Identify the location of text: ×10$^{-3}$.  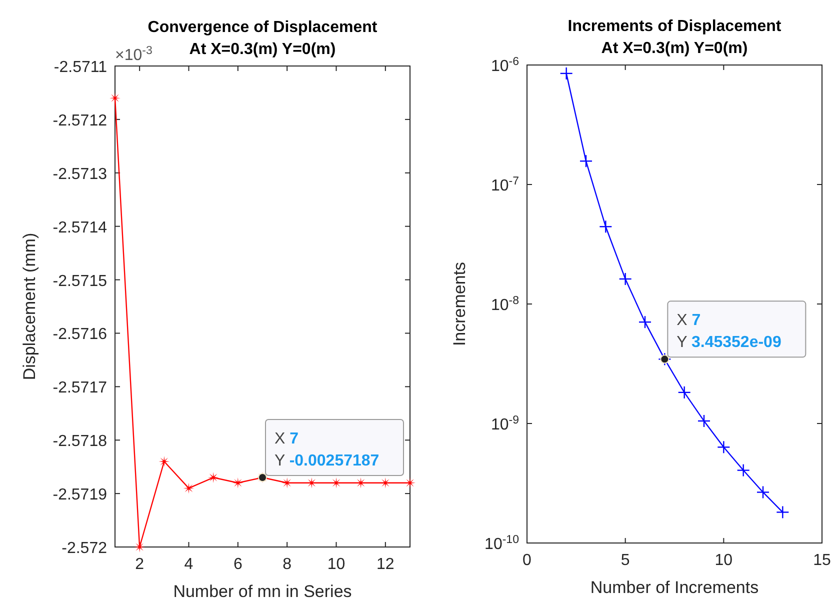
(133, 54).